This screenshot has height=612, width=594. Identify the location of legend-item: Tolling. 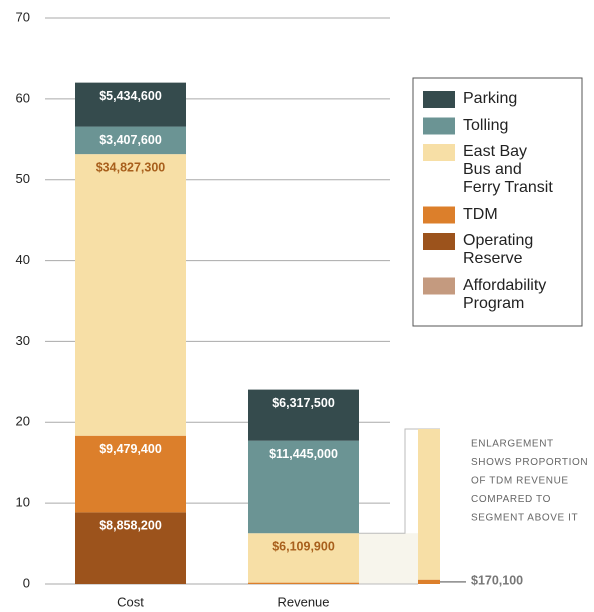
(466, 125).